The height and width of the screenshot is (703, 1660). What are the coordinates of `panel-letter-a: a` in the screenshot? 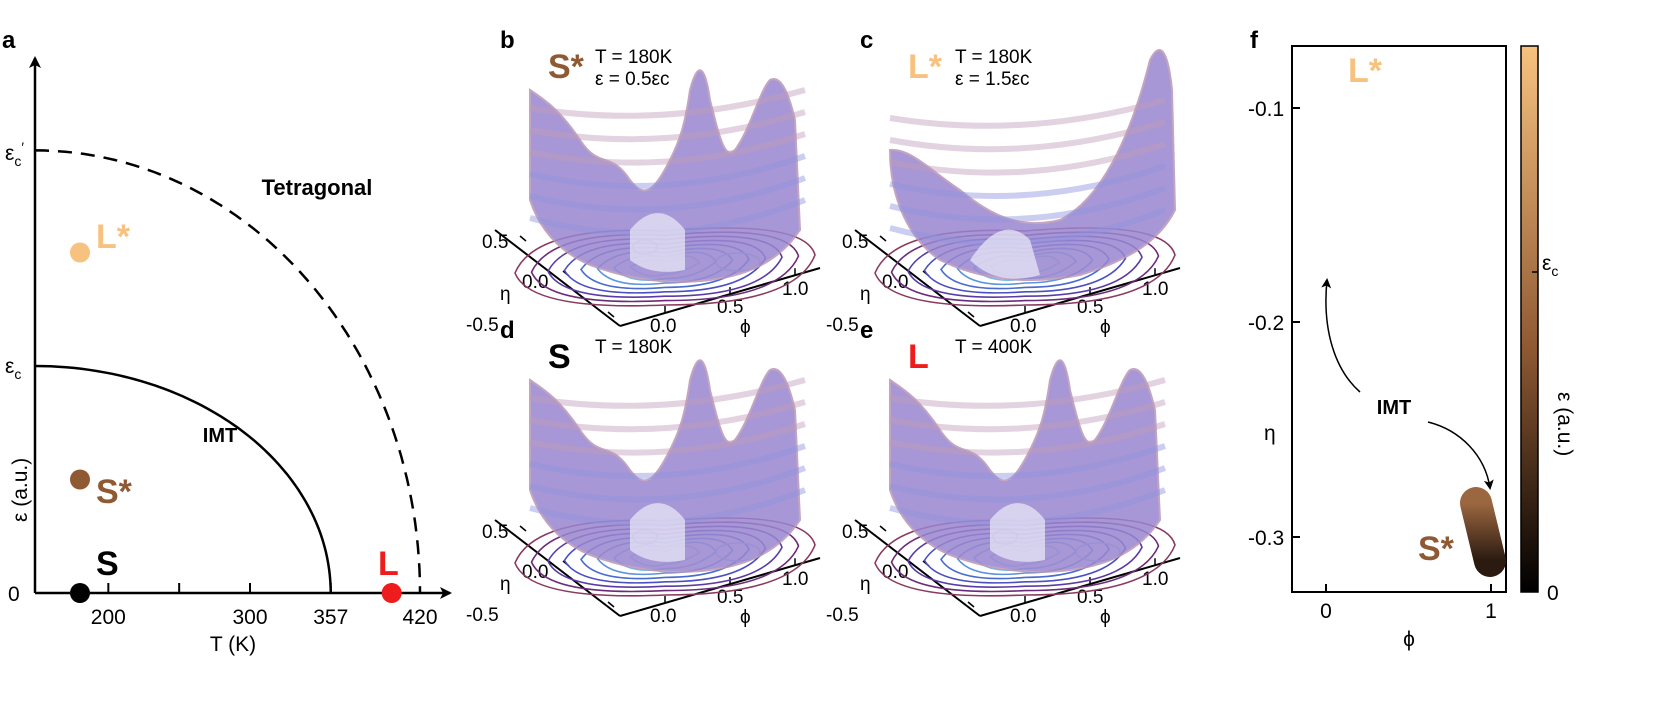 It's located at (9, 40).